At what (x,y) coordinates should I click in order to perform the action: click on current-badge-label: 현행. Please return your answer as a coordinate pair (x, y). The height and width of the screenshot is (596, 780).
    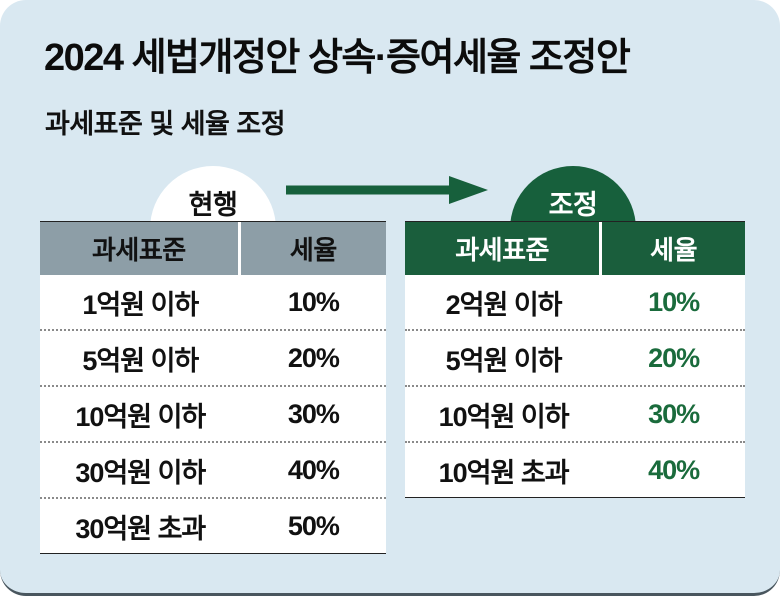
    Looking at the image, I should click on (213, 205).